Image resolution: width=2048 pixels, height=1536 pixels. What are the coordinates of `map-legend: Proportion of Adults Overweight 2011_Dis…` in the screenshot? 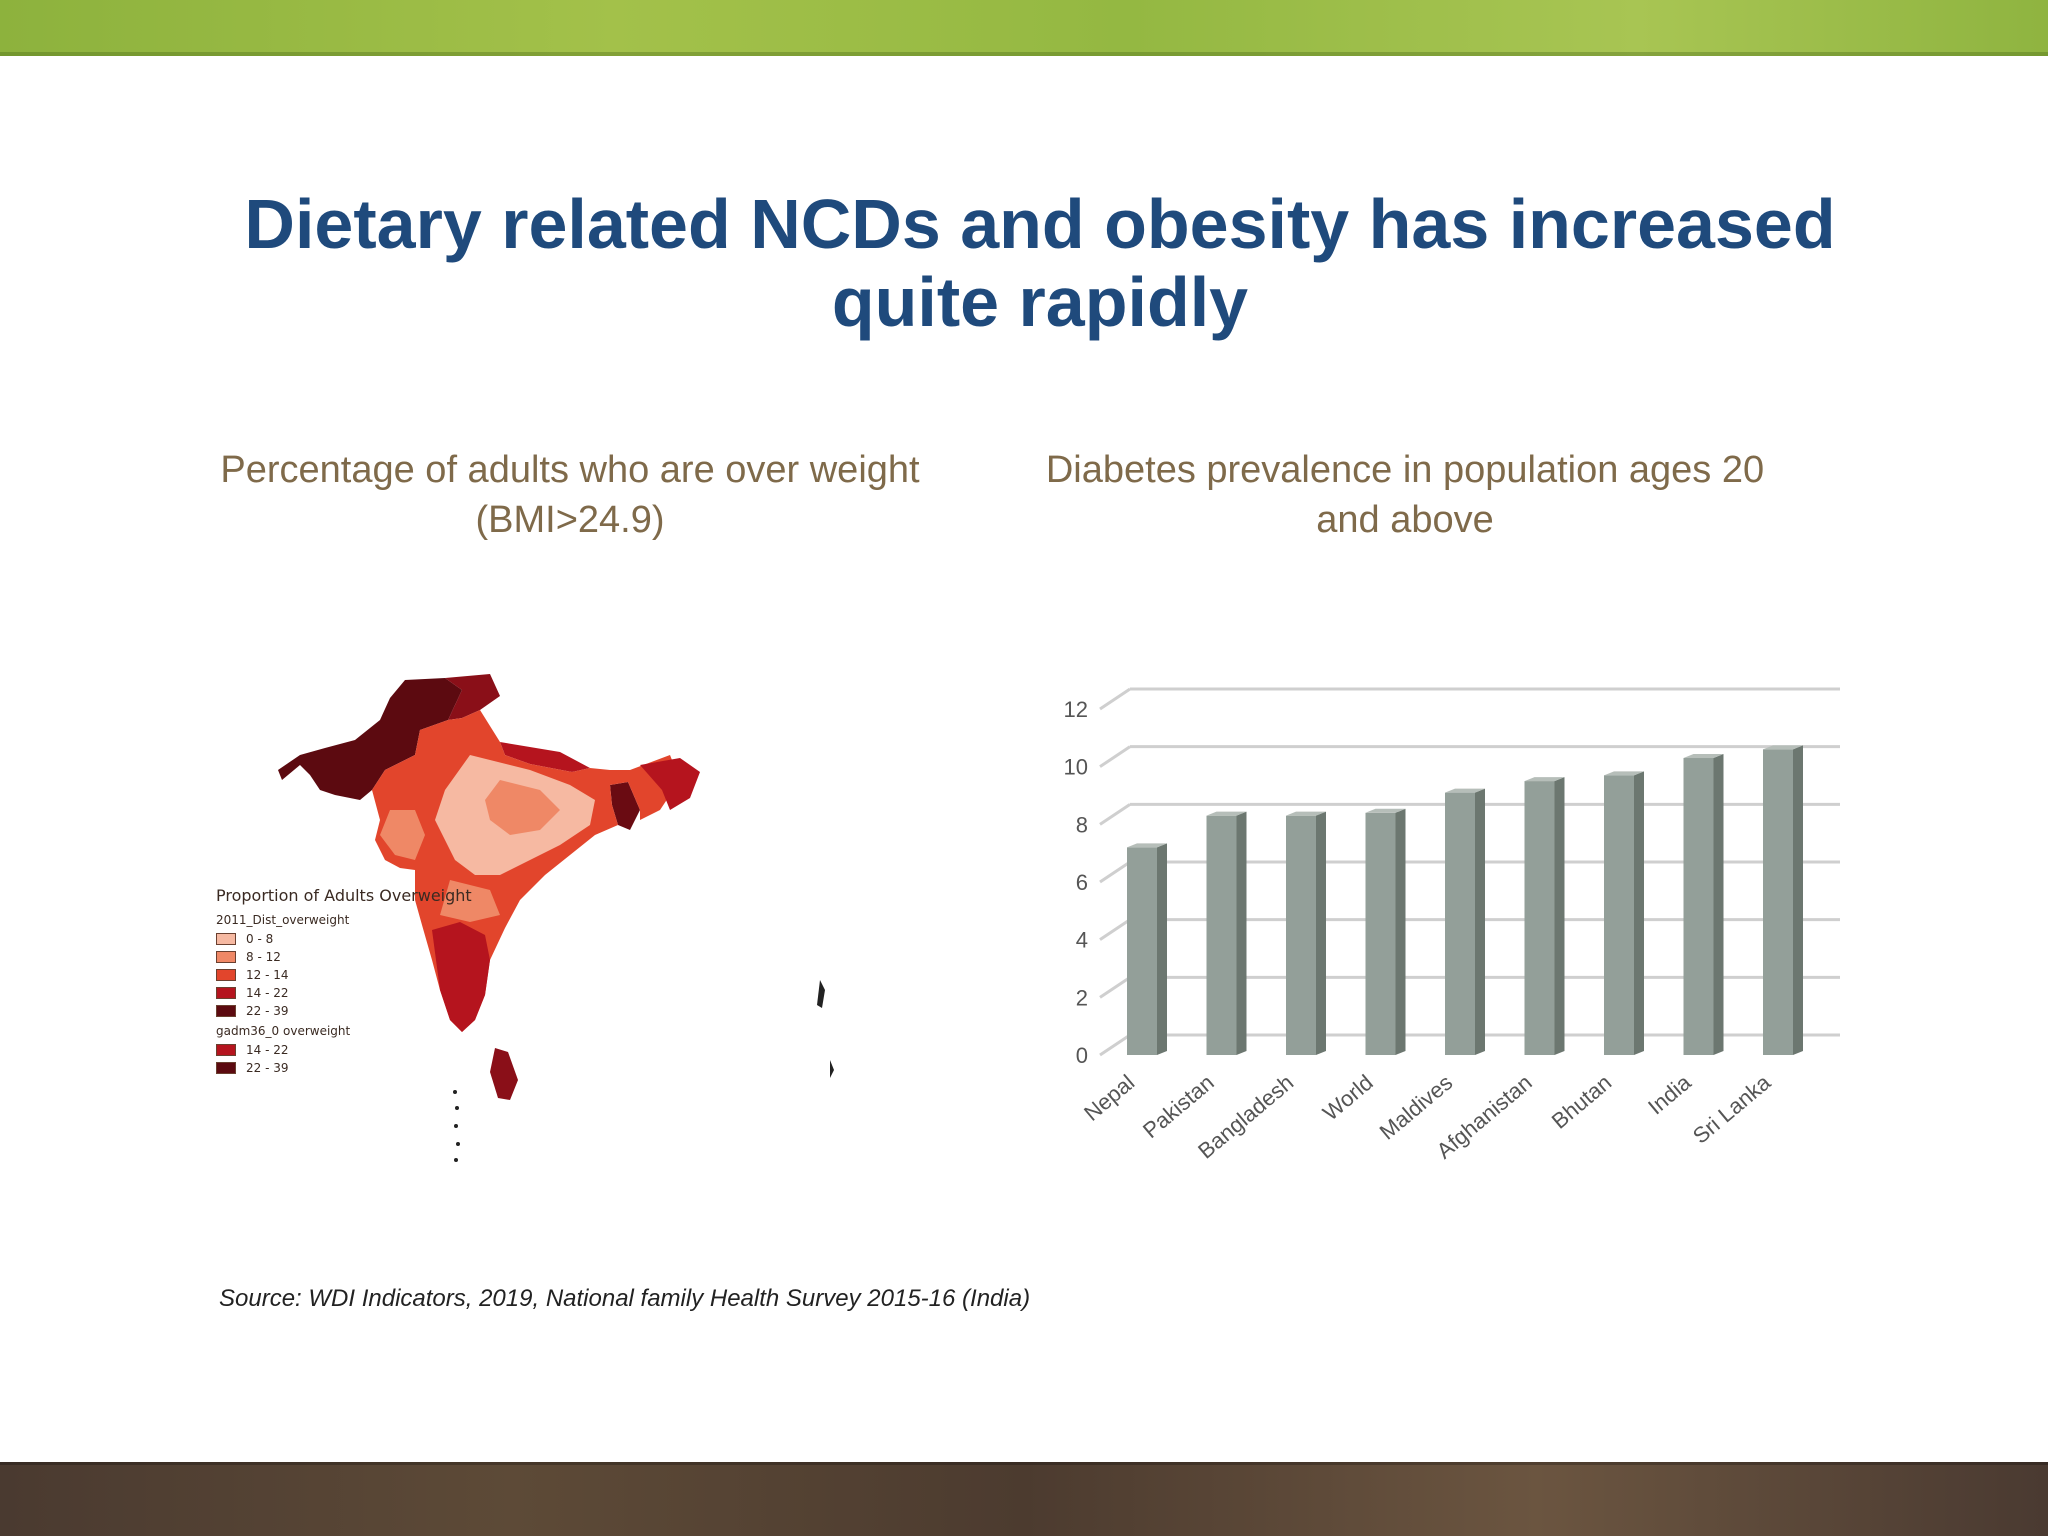 It's located at (344, 981).